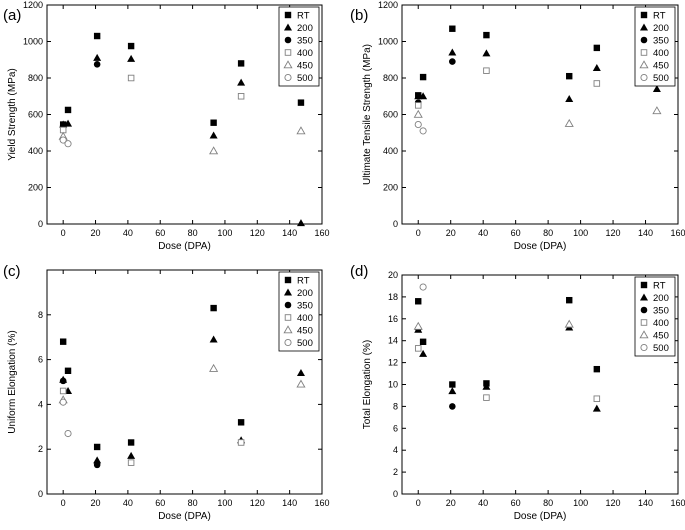 The height and width of the screenshot is (530, 685). What do you see at coordinates (677, 233) in the screenshot?
I see `x-tick-label: 160` at bounding box center [677, 233].